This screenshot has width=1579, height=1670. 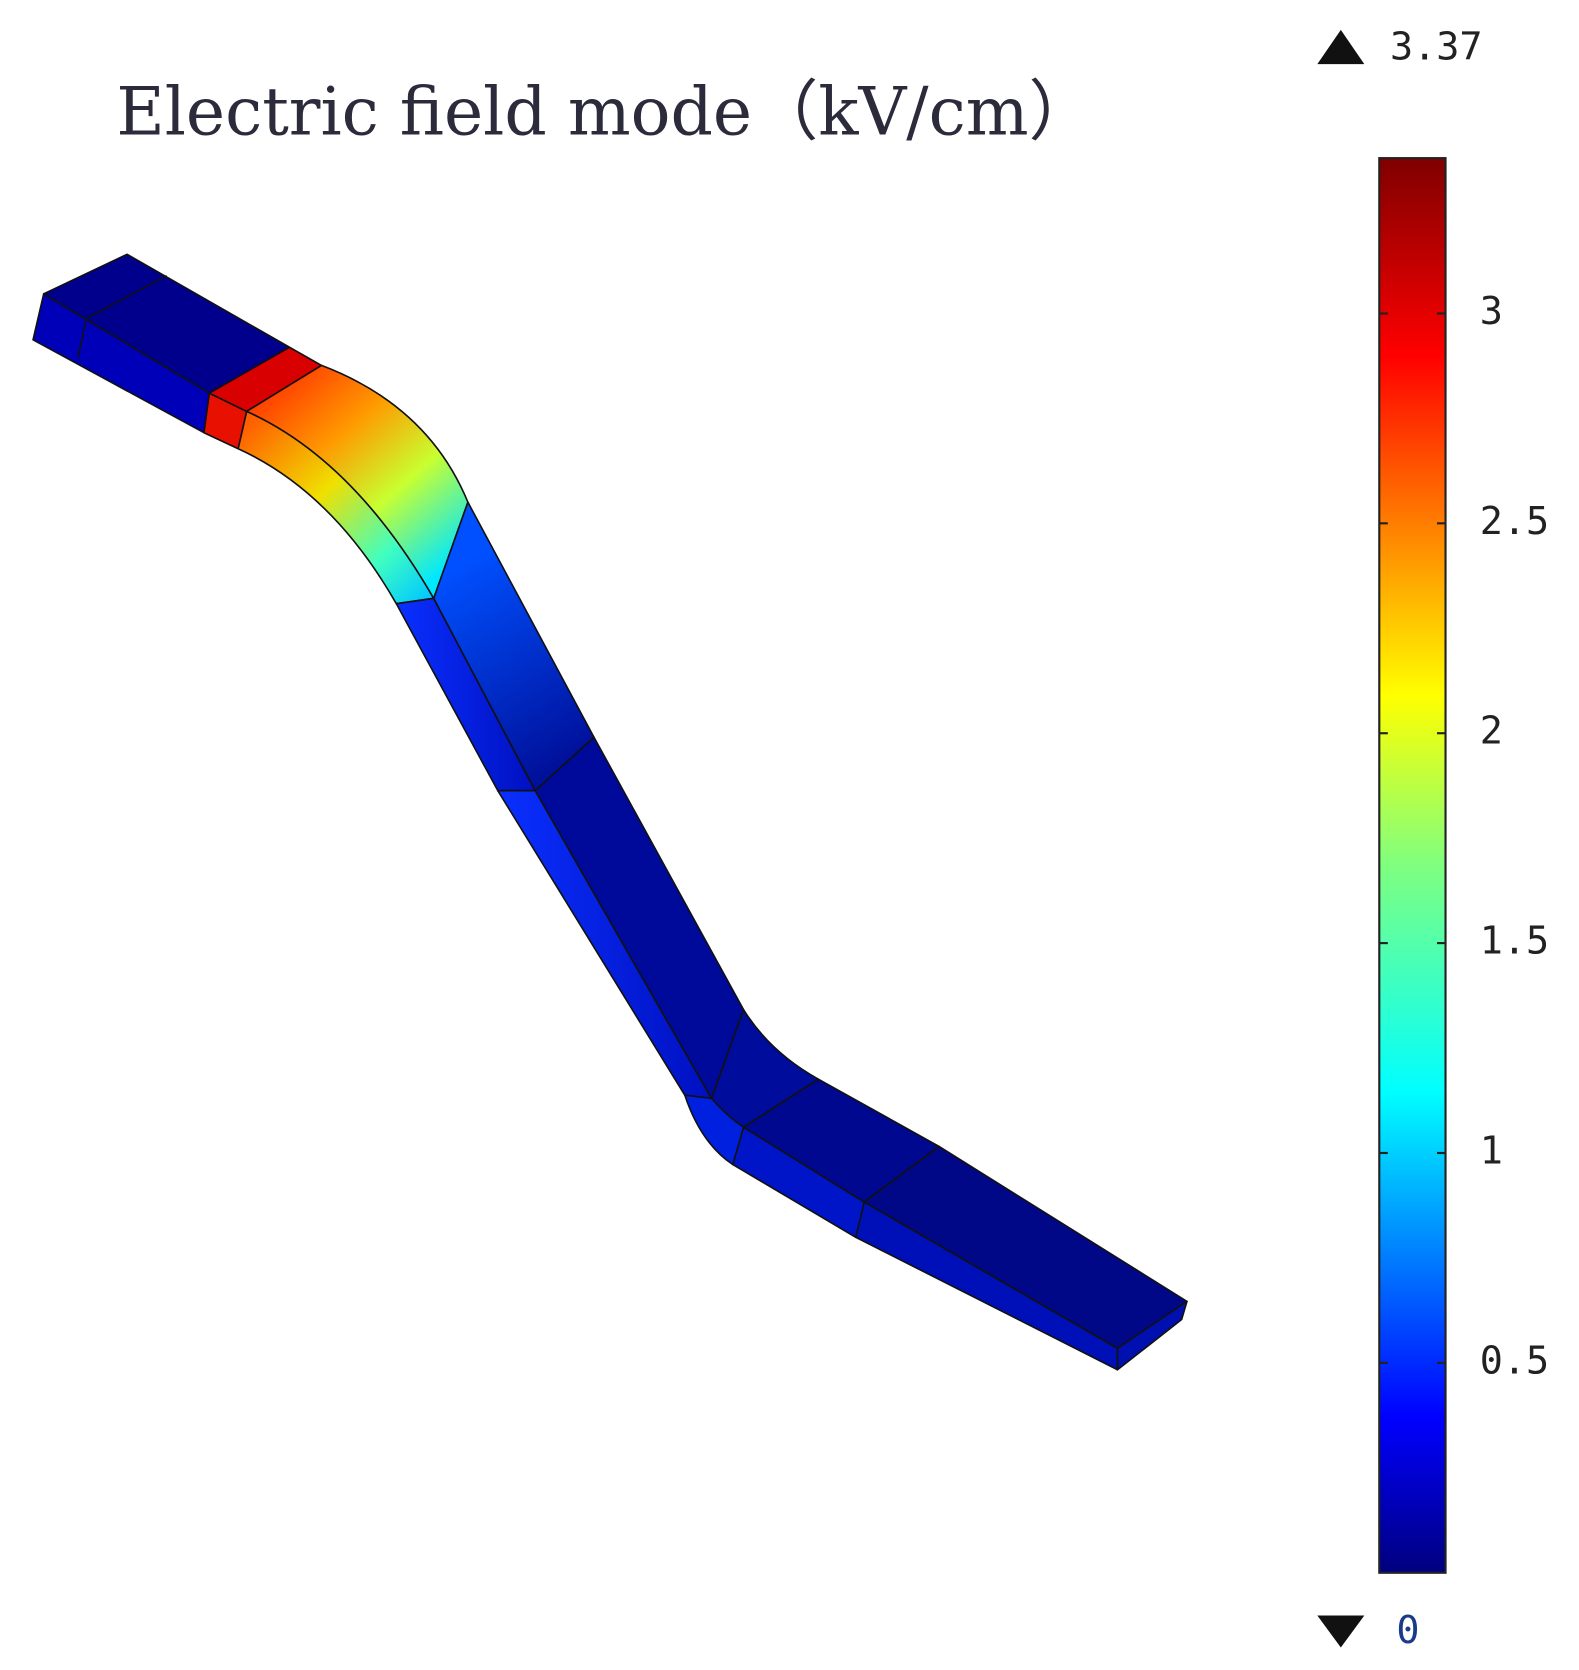 What do you see at coordinates (1491, 1150) in the screenshot?
I see `colorbar-tick-label: 1` at bounding box center [1491, 1150].